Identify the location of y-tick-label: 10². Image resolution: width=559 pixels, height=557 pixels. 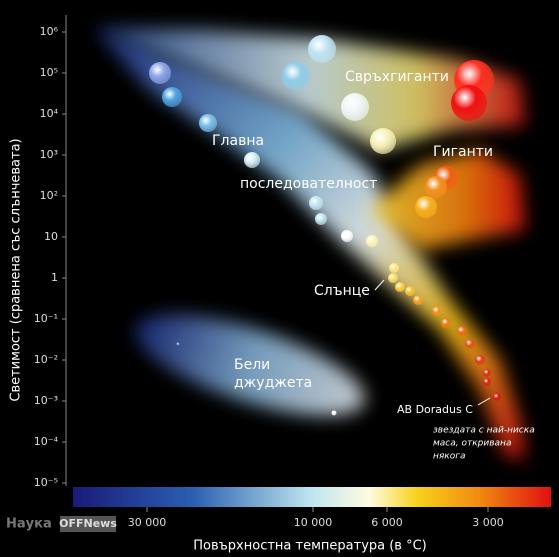
(49, 195).